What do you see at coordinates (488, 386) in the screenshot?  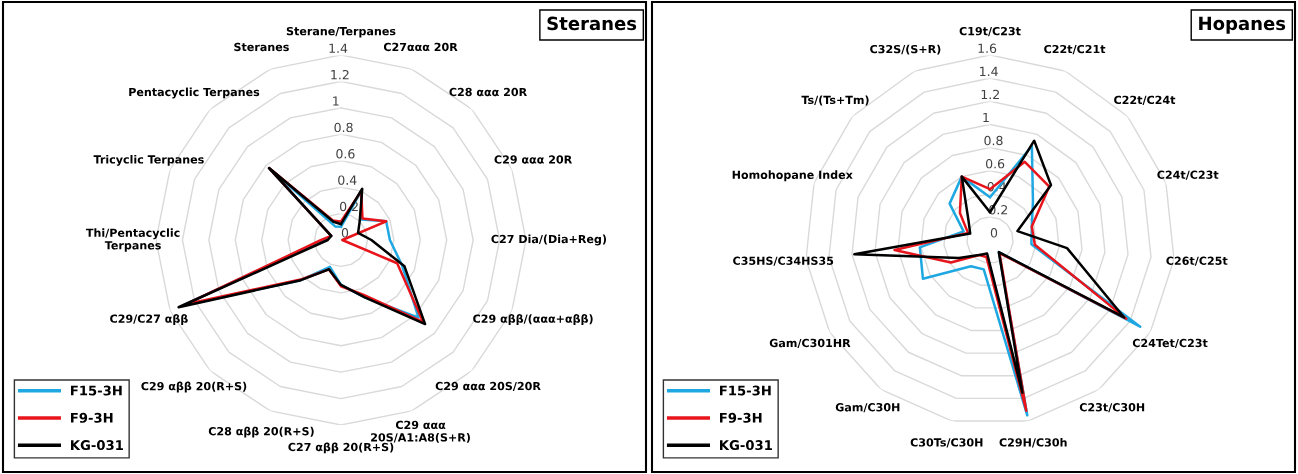 I see `spoke-label: C29 ααα 20S/20R` at bounding box center [488, 386].